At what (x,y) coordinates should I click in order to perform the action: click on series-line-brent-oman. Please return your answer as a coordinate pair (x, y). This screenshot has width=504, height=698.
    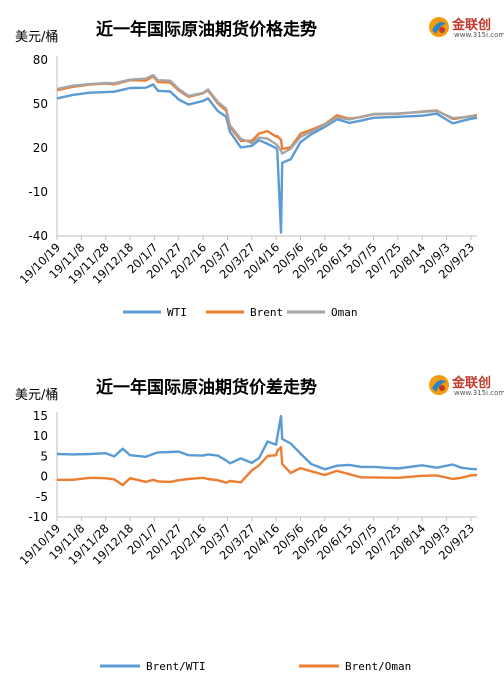
    Looking at the image, I should click on (267, 466).